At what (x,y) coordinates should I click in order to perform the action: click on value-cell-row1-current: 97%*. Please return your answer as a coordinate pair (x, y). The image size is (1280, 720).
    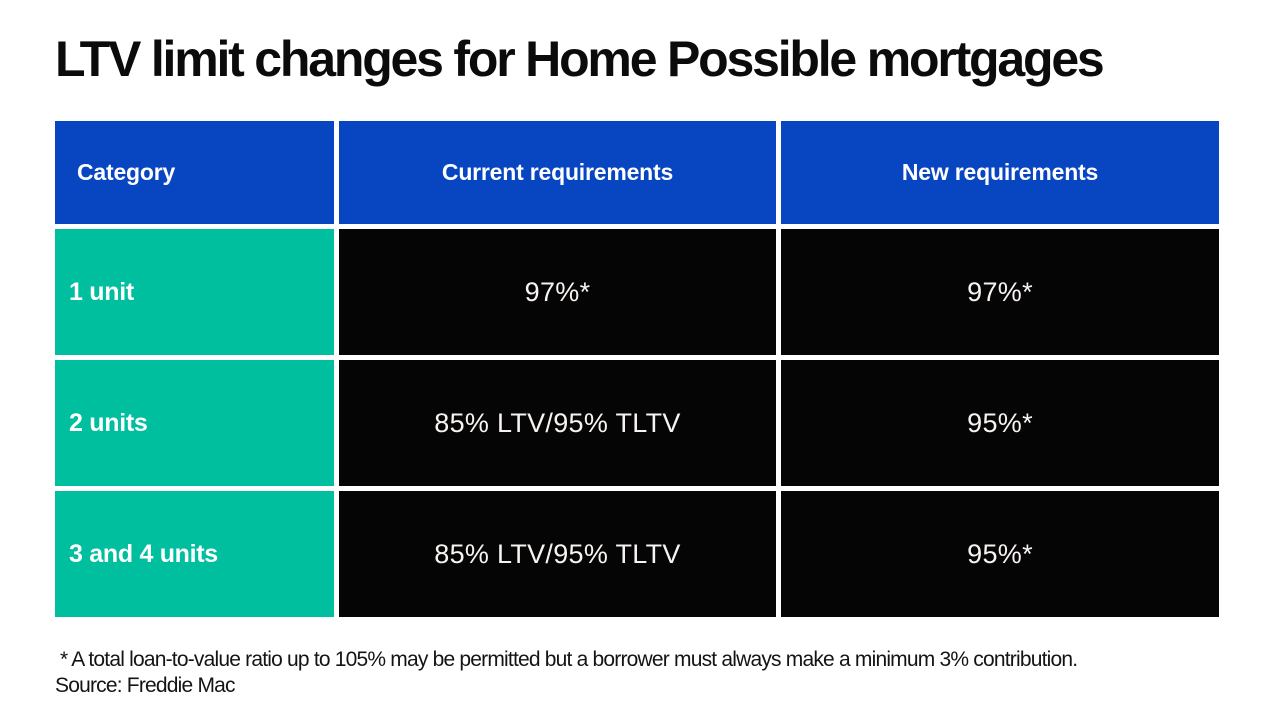
    Looking at the image, I should click on (557, 292).